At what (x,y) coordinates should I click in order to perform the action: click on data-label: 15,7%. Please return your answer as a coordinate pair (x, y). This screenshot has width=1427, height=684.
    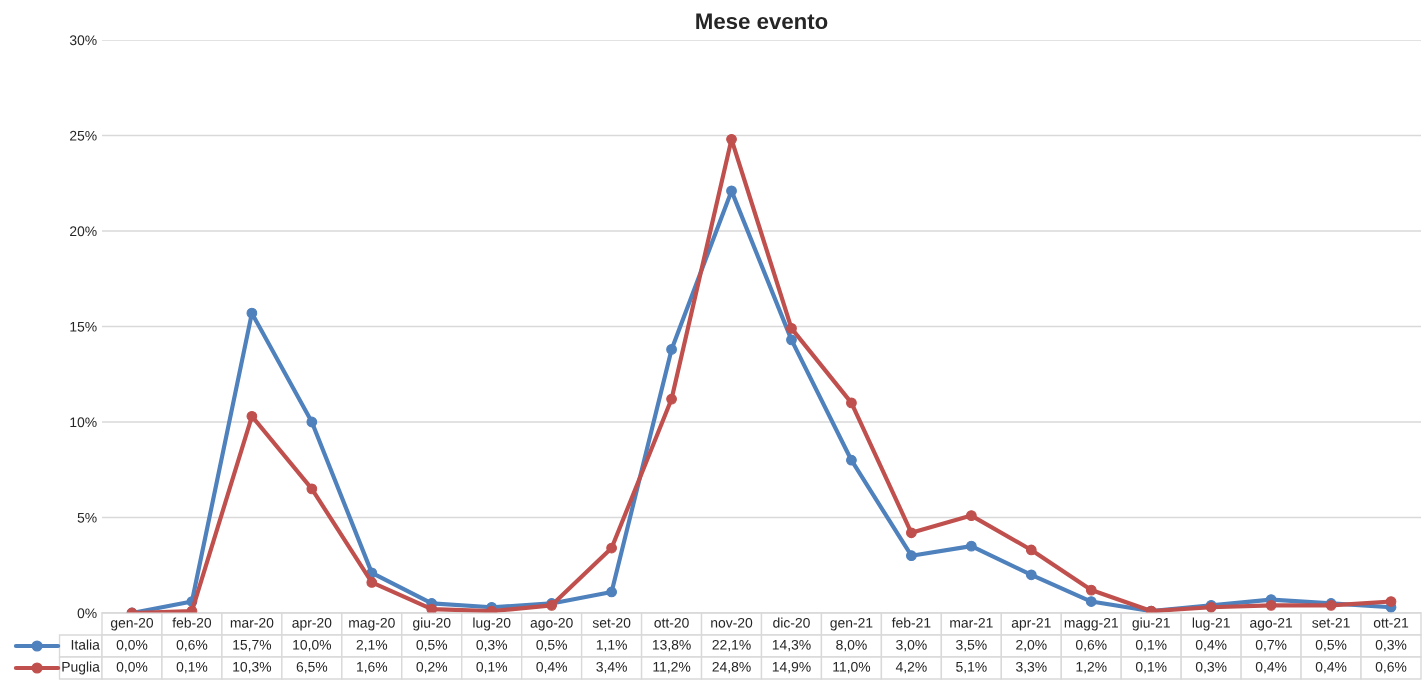
    Looking at the image, I should click on (252, 645).